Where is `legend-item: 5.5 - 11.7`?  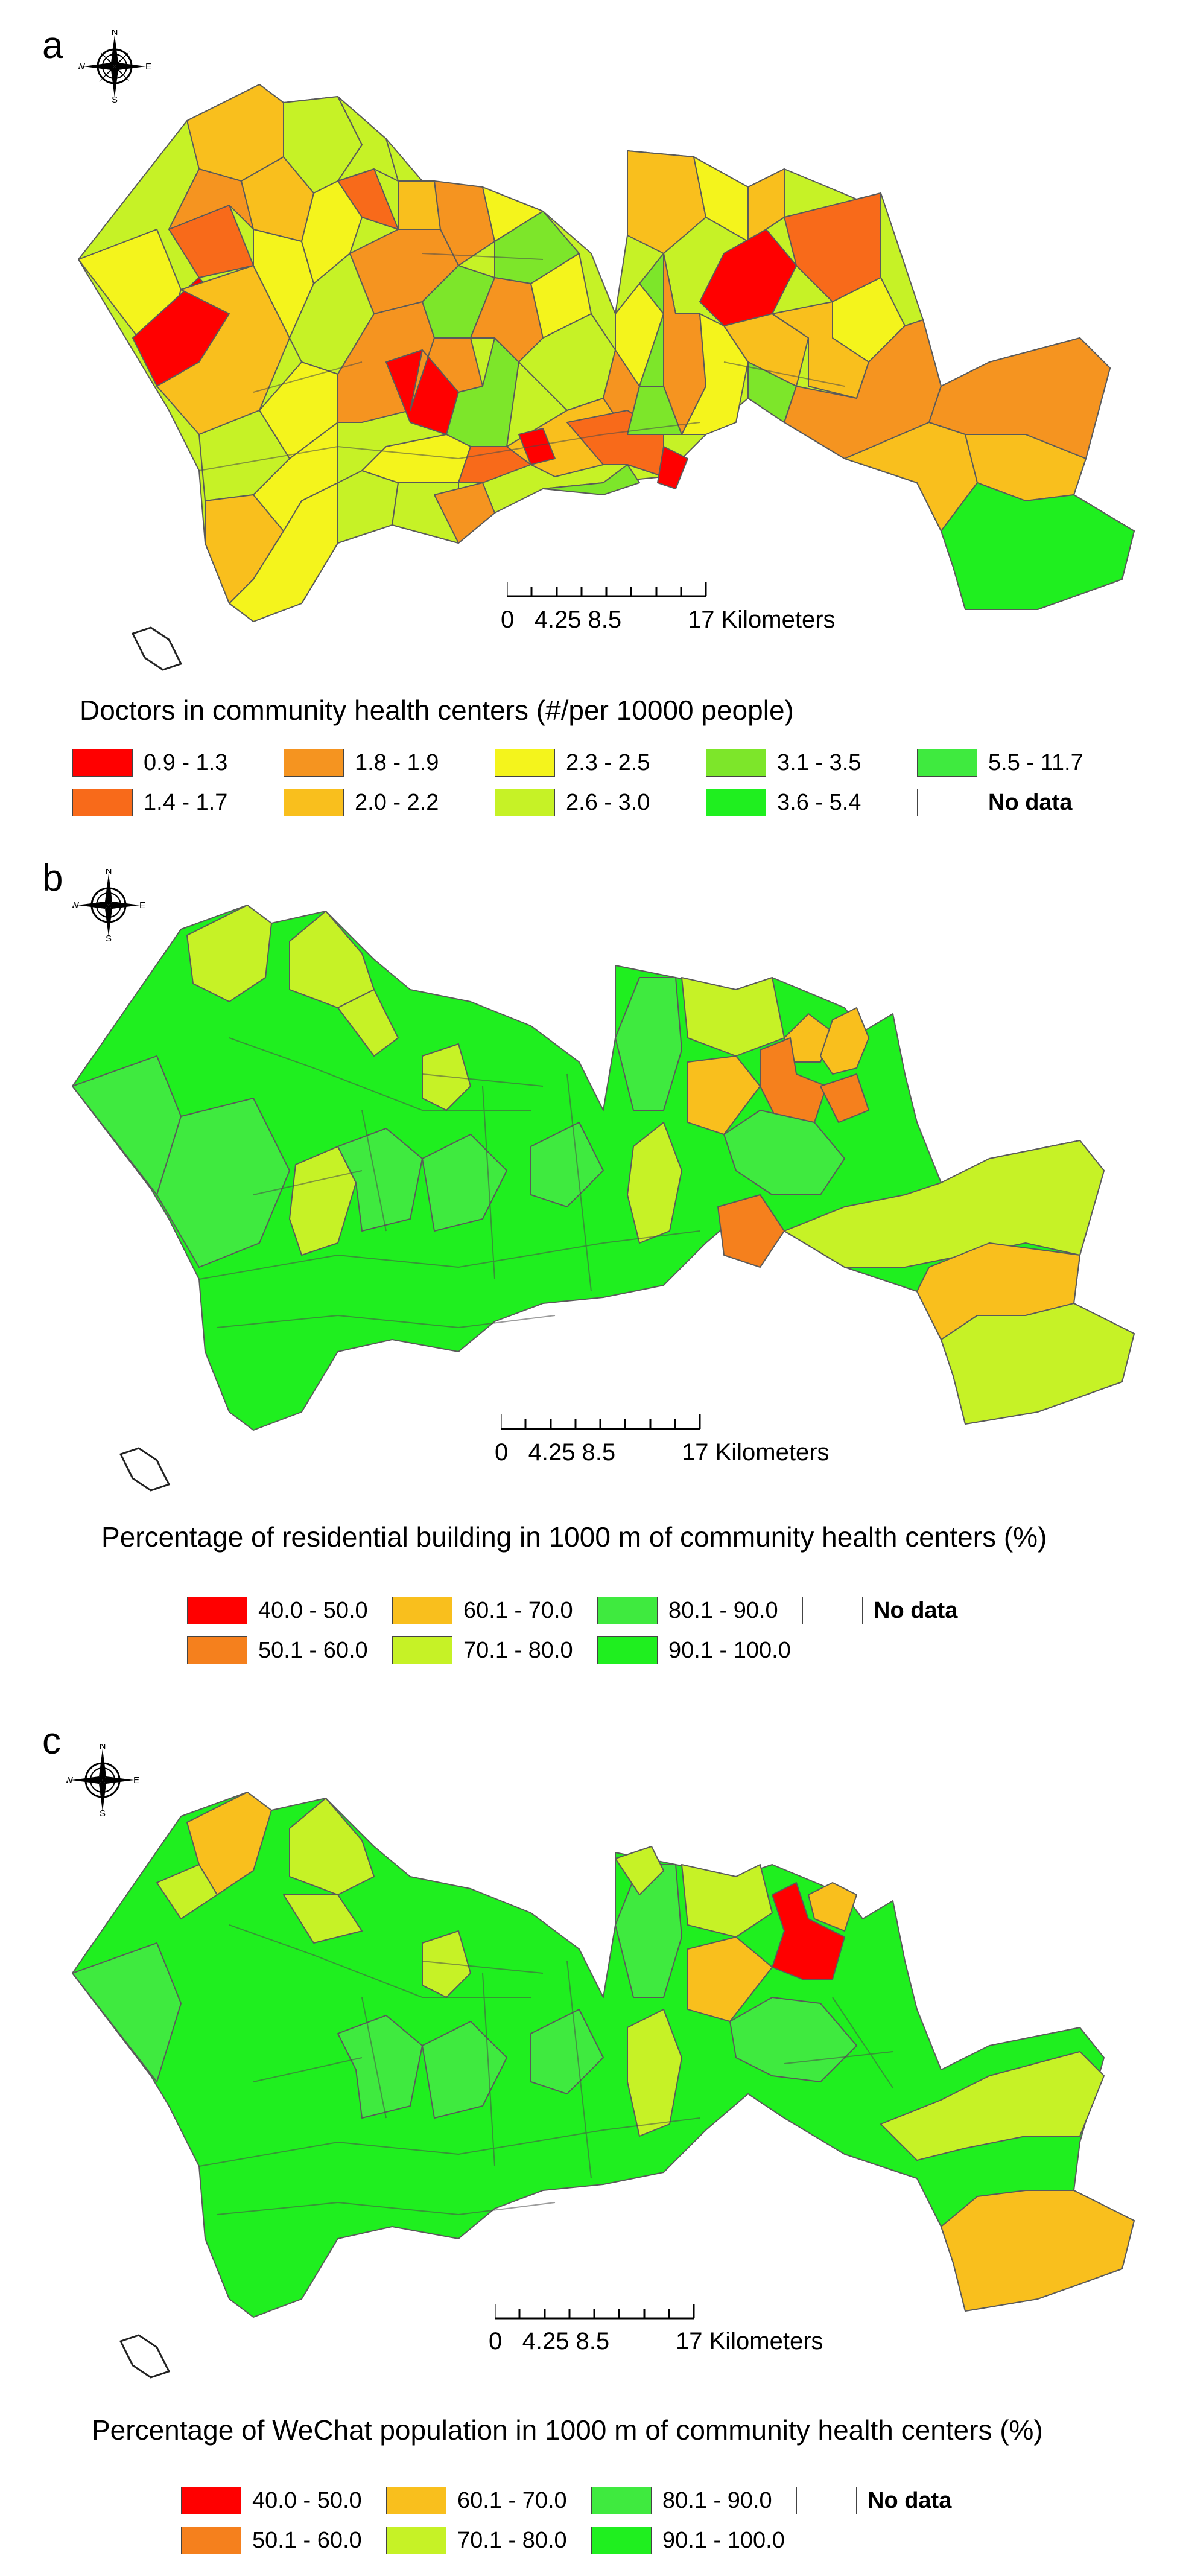 legend-item: 5.5 - 11.7 is located at coordinates (1016, 762).